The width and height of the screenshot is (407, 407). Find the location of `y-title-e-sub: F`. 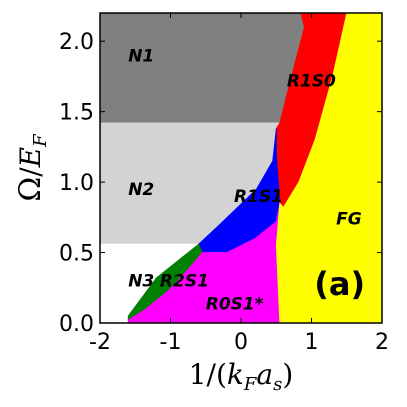

y-title-e-sub: F is located at coordinates (40, 140).